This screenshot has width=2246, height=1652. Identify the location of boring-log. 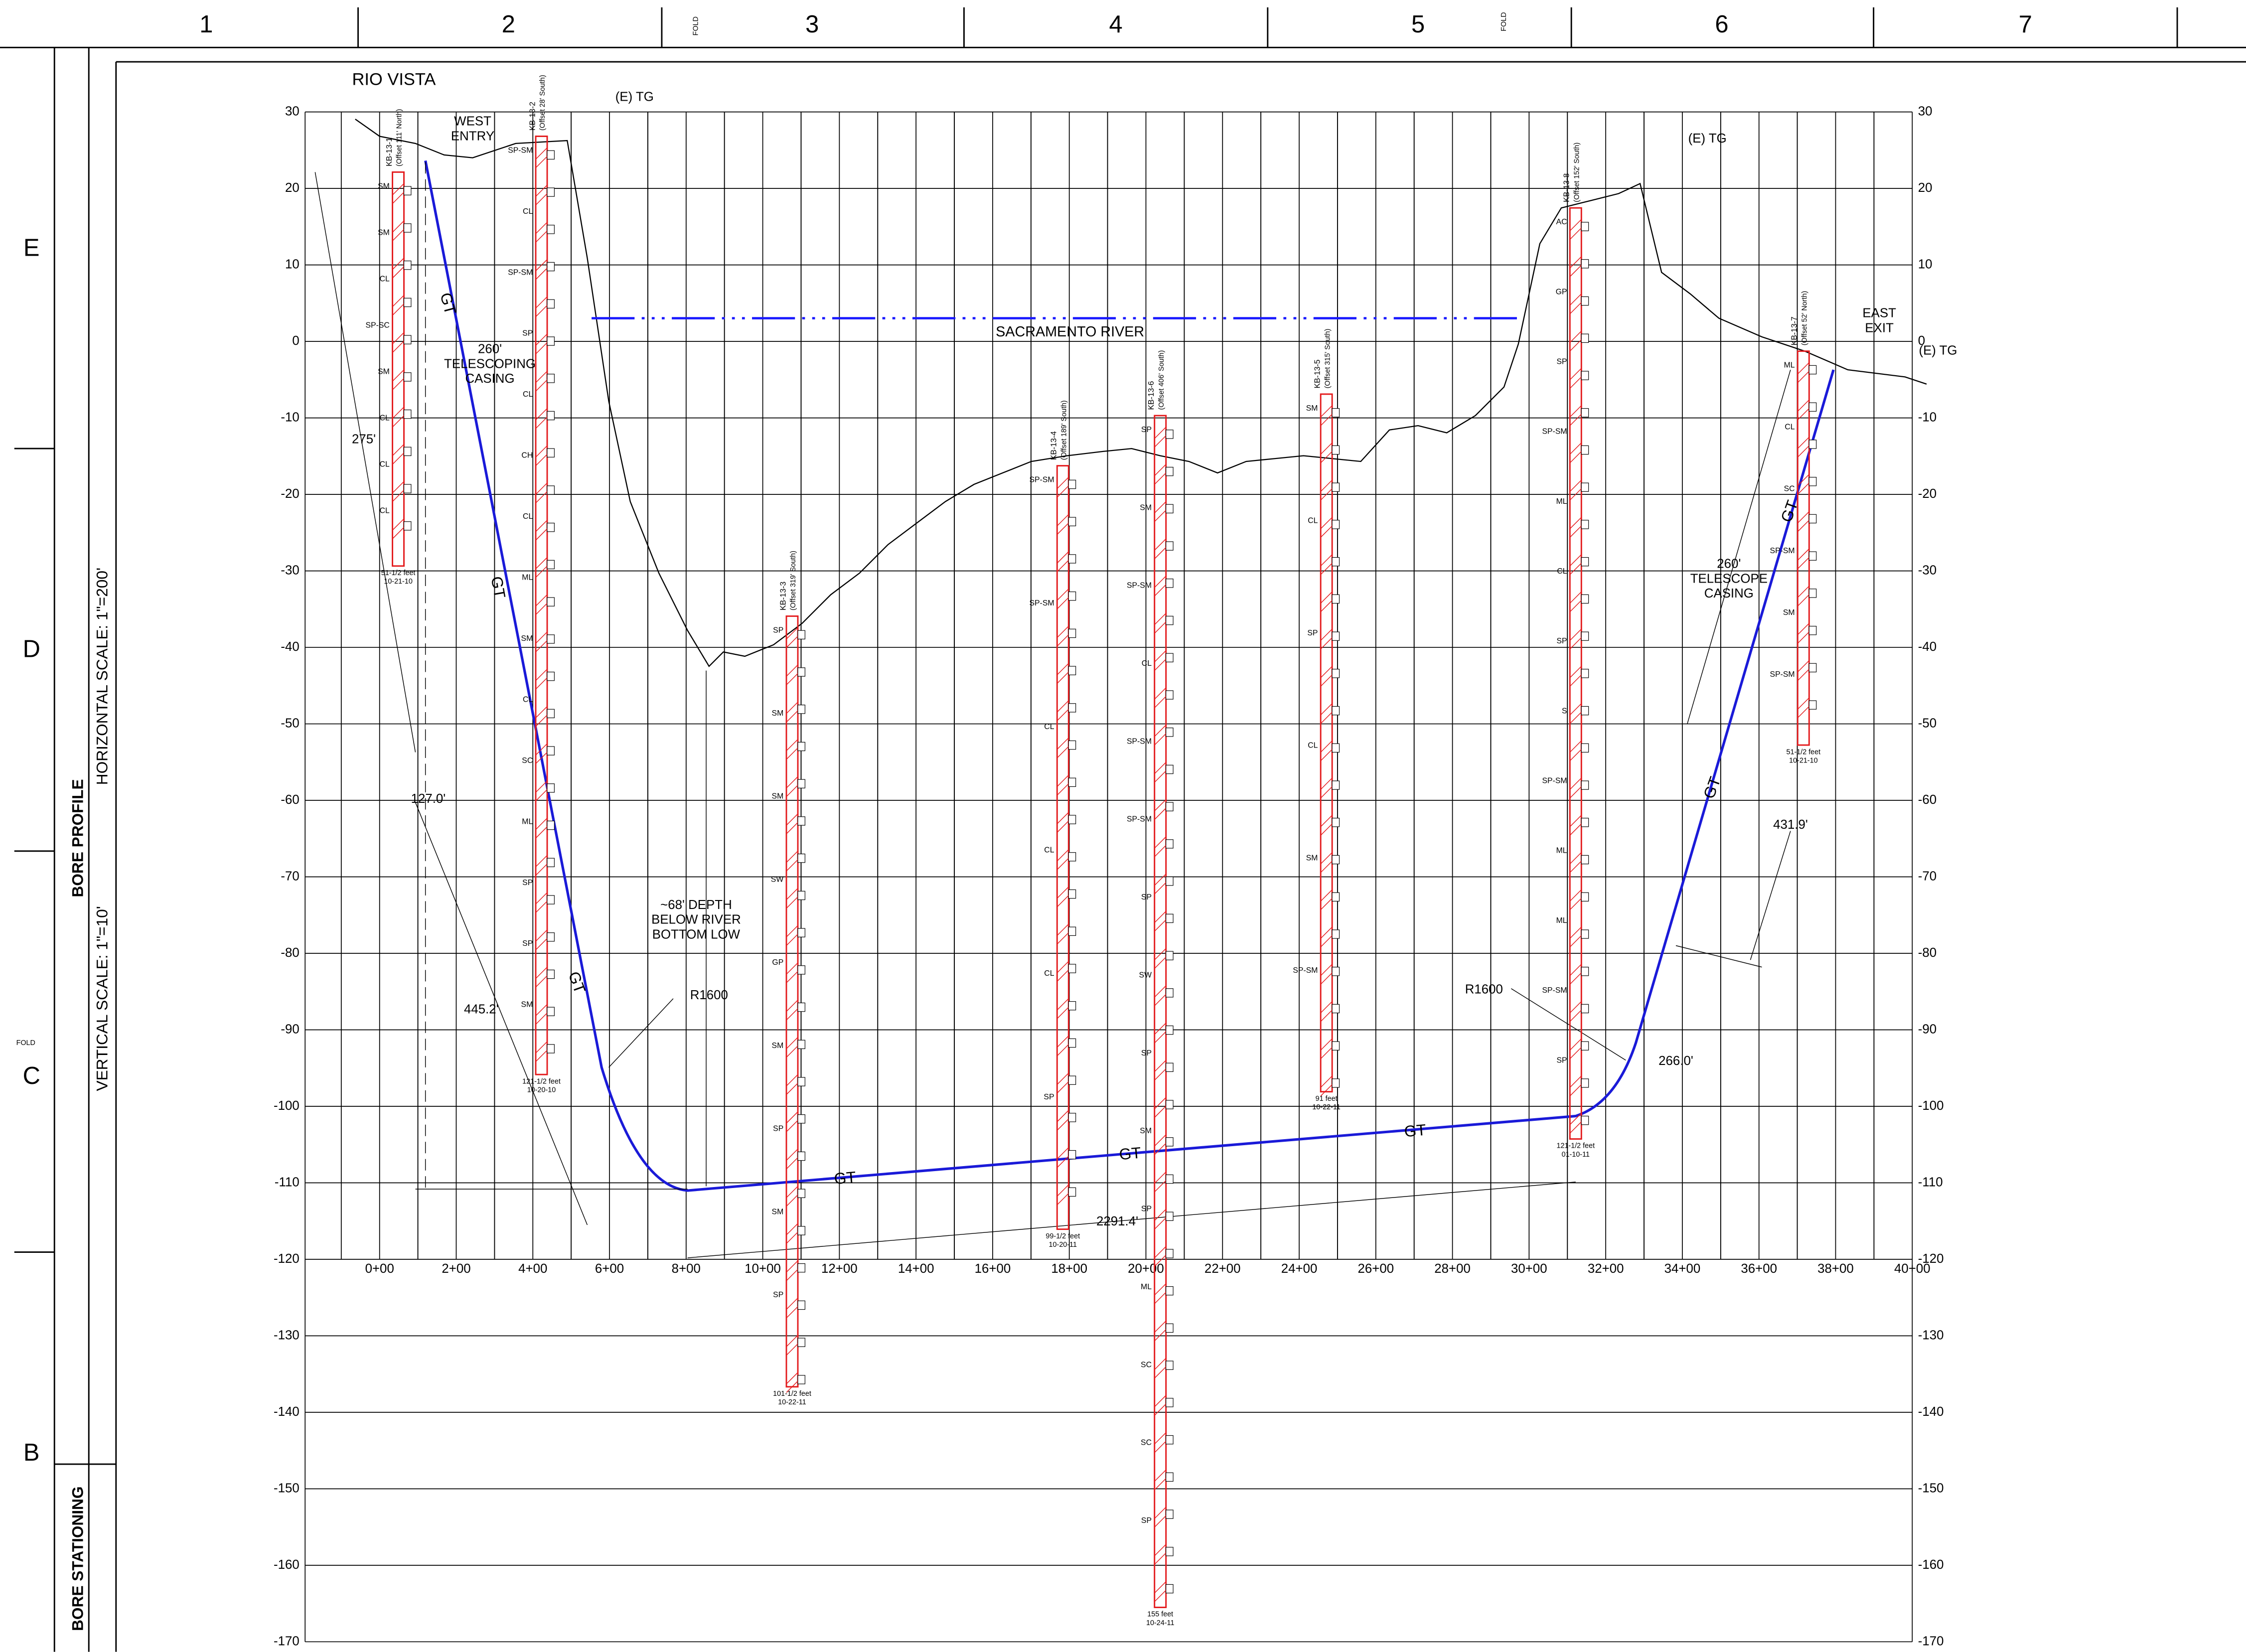
(1160, 1012).